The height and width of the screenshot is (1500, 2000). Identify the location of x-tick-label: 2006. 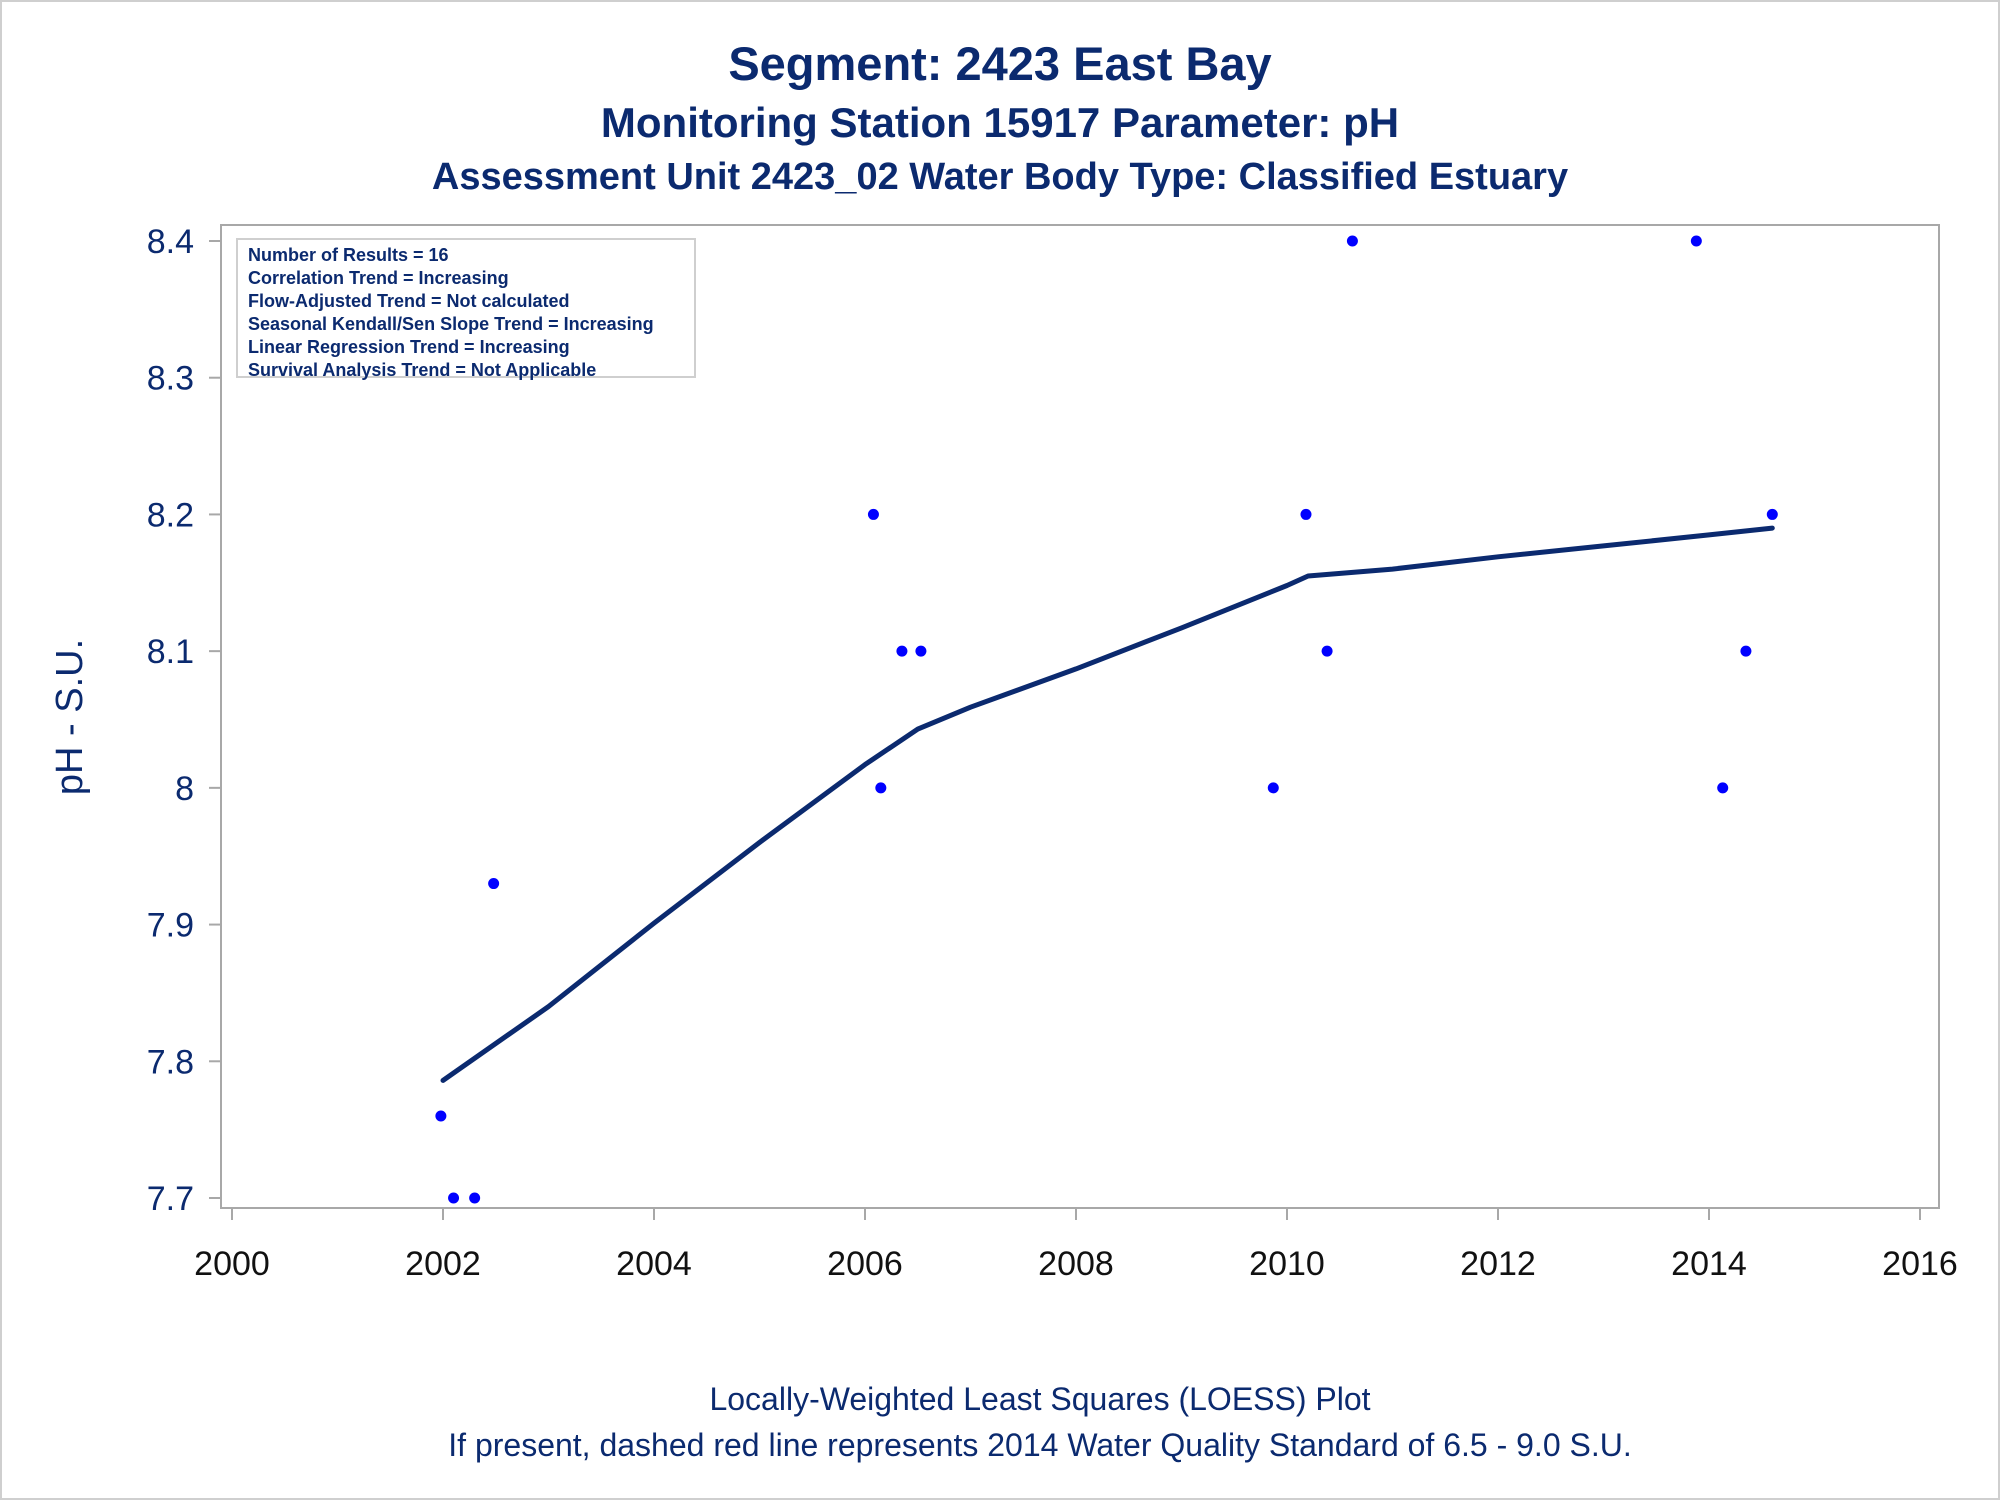
(865, 1264).